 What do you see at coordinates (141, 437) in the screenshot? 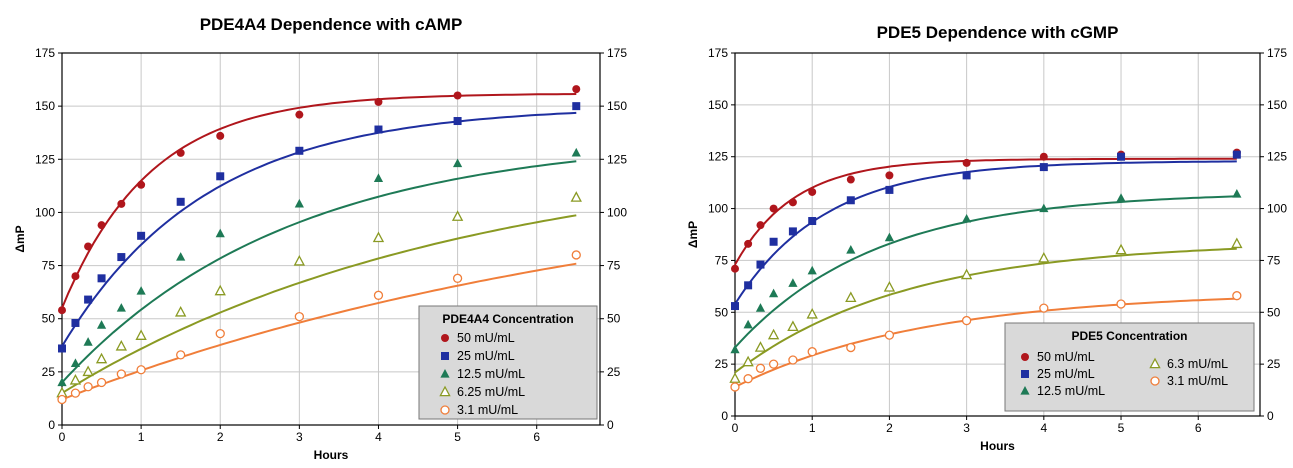
I see `pde4a4-xtick-label-1: 1` at bounding box center [141, 437].